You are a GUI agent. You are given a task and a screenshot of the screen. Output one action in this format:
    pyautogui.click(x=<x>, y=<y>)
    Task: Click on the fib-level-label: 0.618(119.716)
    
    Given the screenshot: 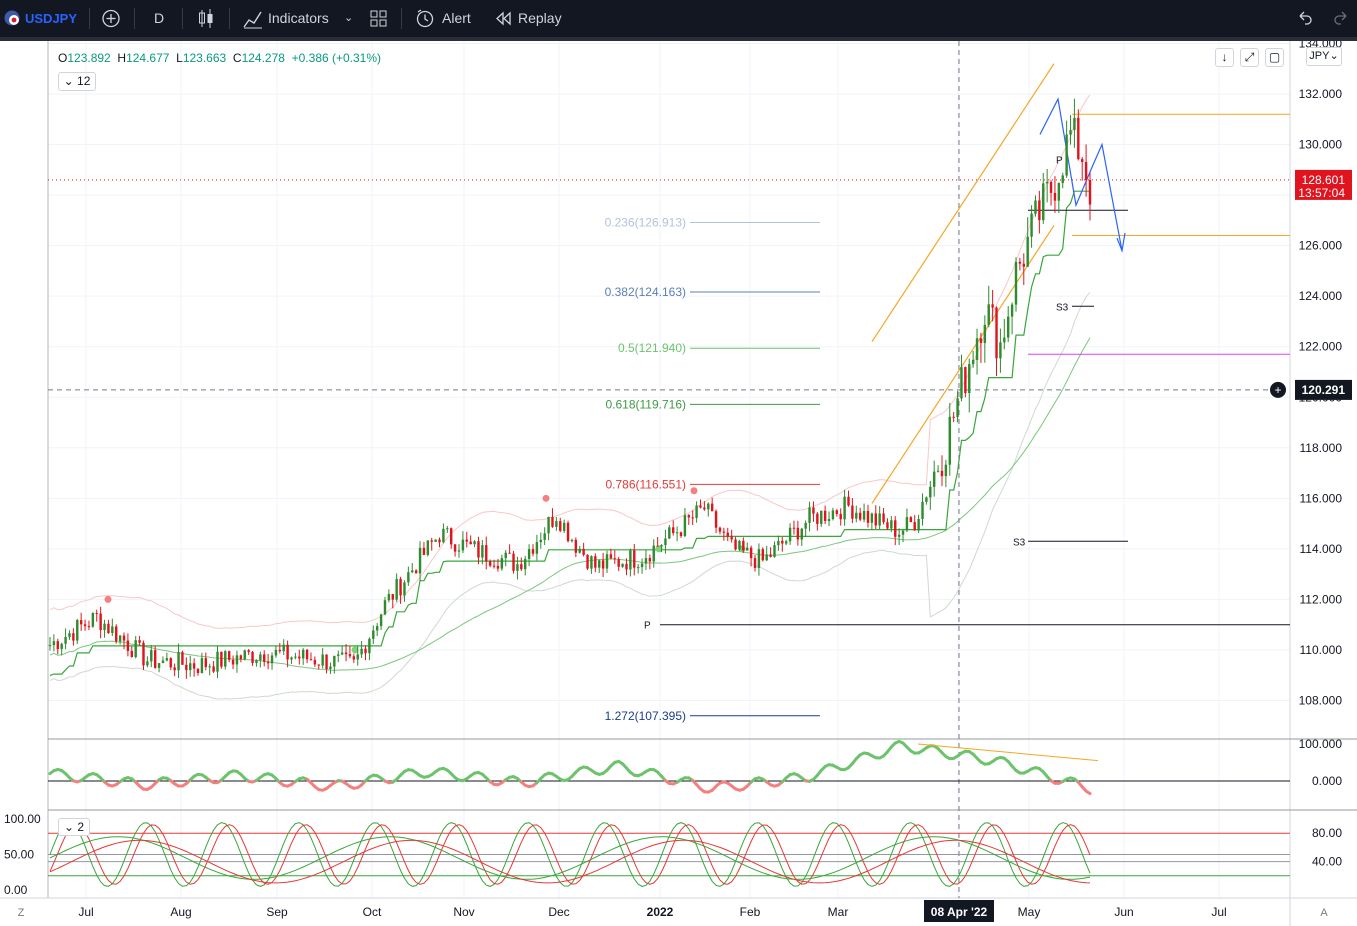 What is the action you would take?
    pyautogui.click(x=645, y=404)
    